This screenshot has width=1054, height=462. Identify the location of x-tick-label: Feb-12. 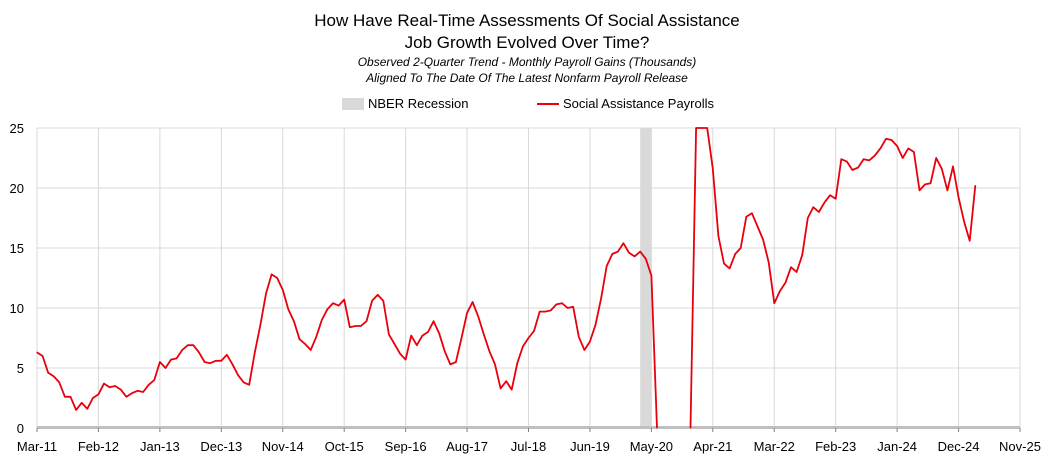
(98, 446).